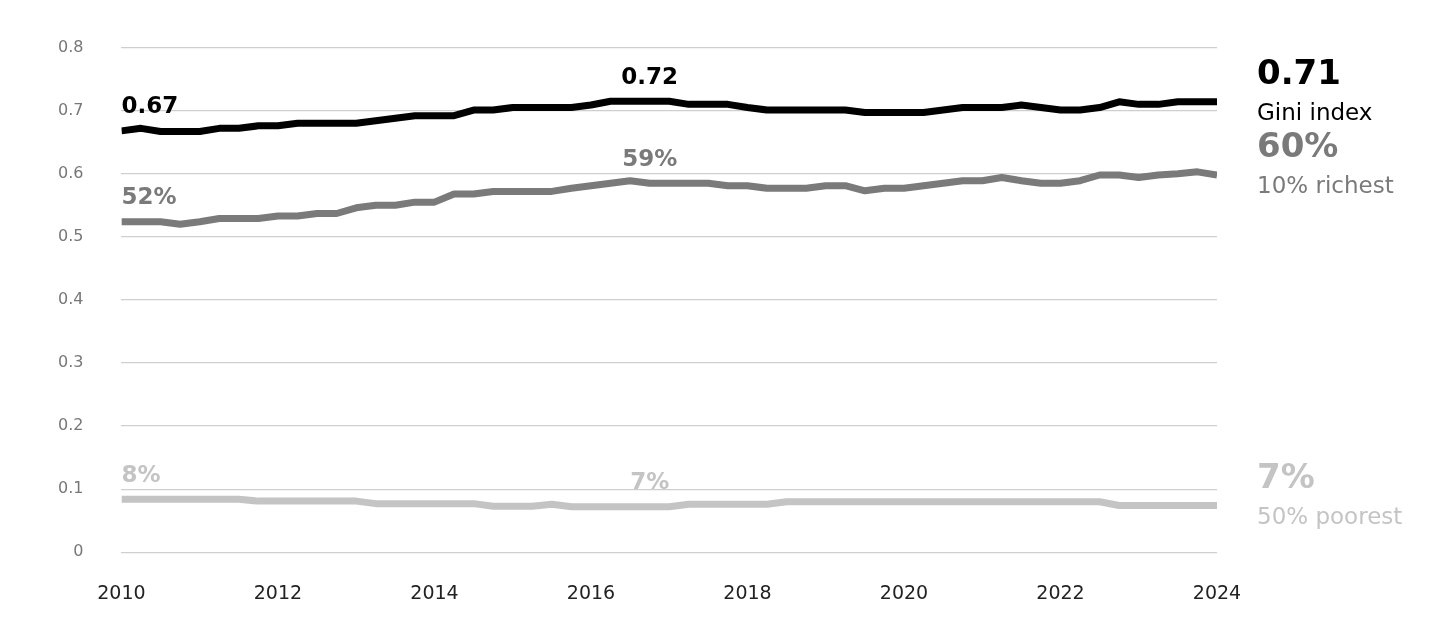  I want to click on y-tick-label: 0.7, so click(70, 109).